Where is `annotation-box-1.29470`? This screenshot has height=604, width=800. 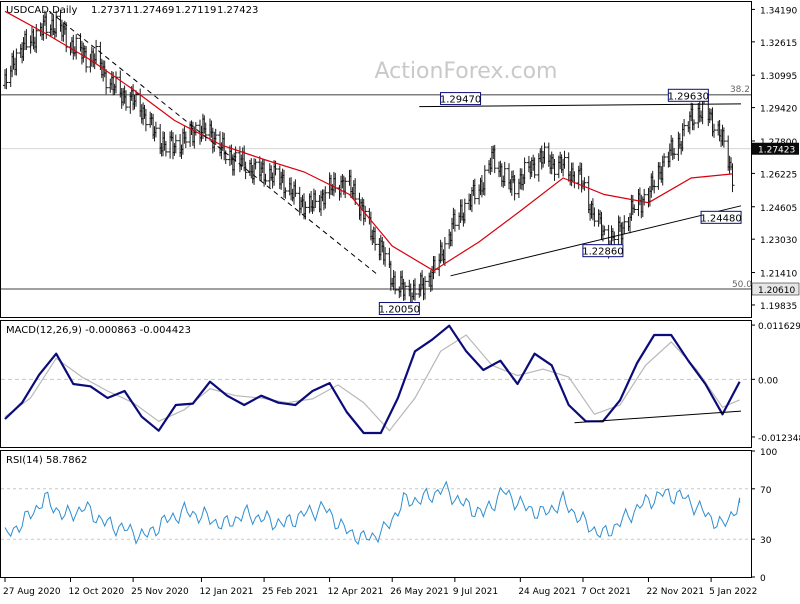 annotation-box-1.29470 is located at coordinates (461, 99).